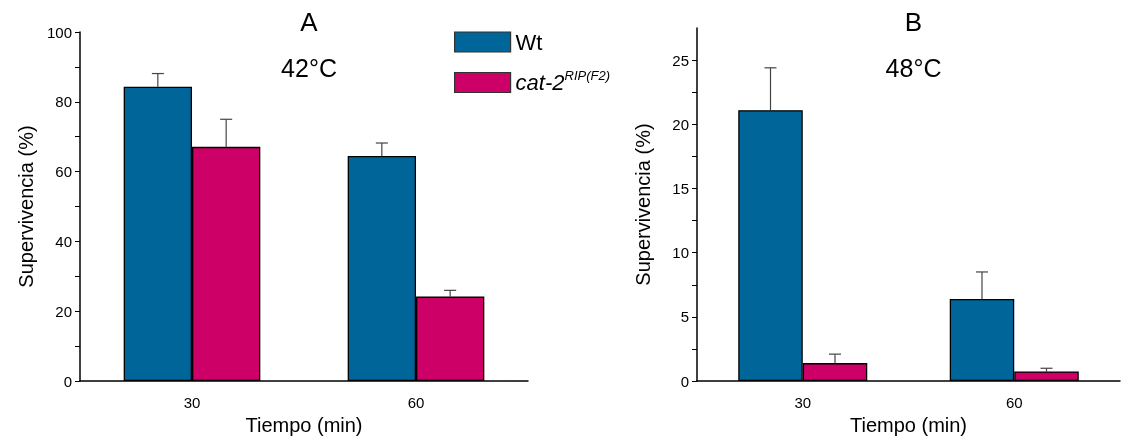 The image size is (1138, 440). I want to click on text: 42°C, so click(309, 67).